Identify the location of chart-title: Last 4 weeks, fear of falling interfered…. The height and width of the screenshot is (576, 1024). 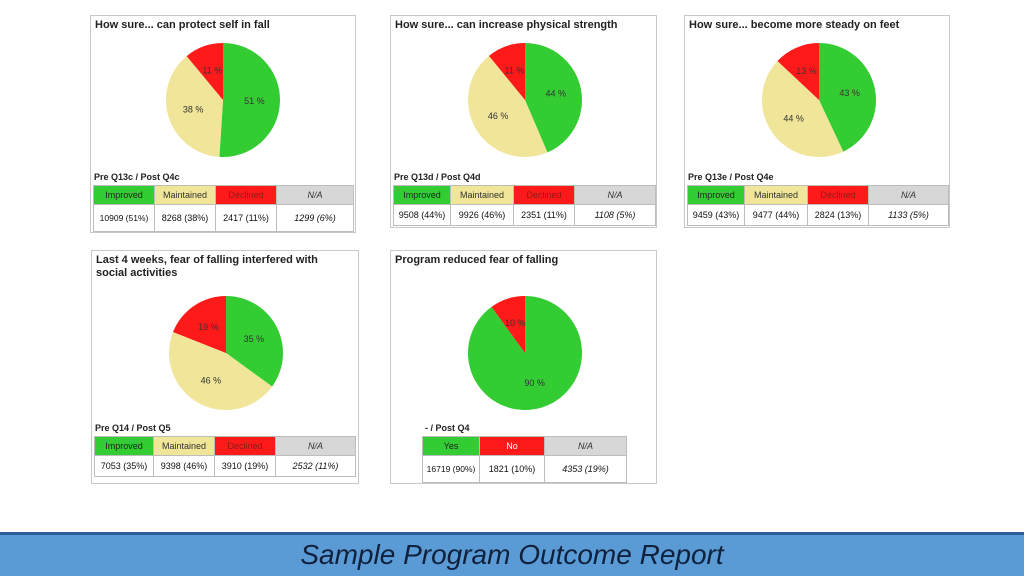
(207, 266).